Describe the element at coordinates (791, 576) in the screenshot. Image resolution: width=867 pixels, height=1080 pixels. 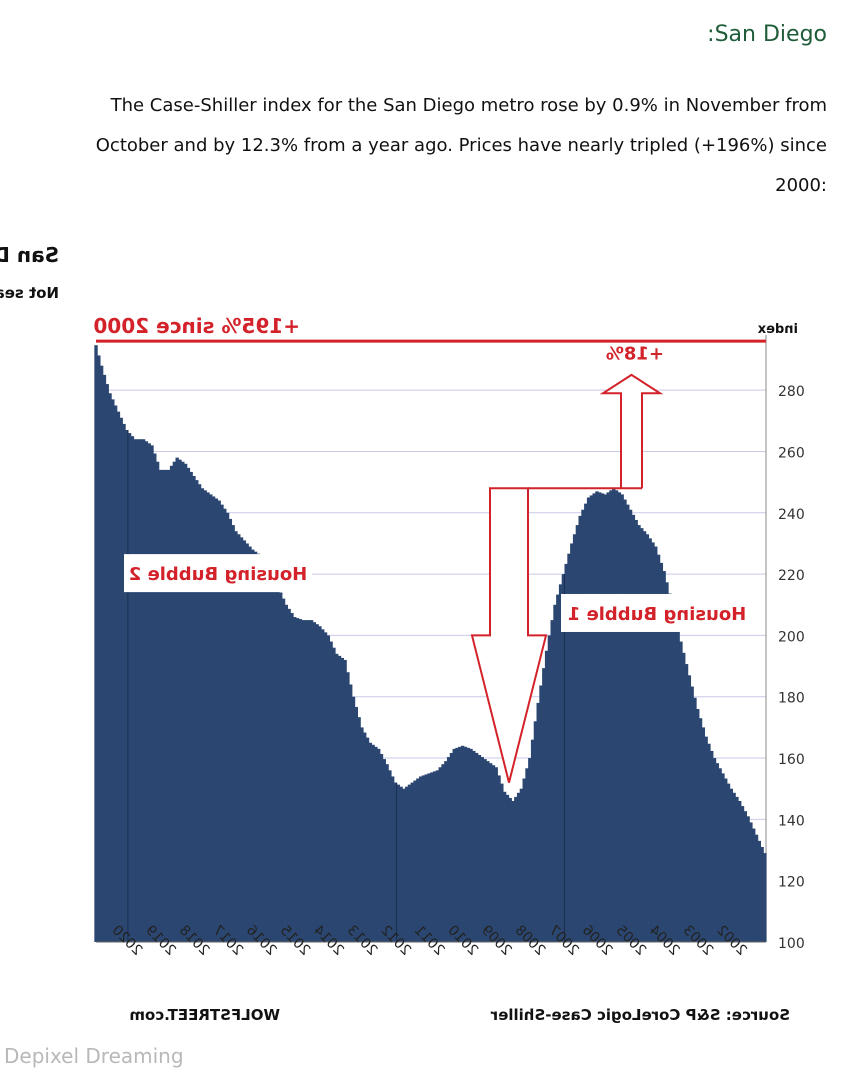
I see `y-tick-label: 220` at that location.